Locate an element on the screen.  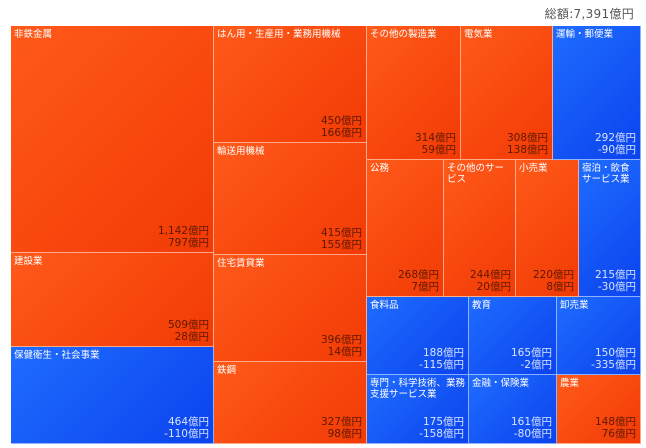
tile-values: 415億円 155億円 is located at coordinates (341, 239).